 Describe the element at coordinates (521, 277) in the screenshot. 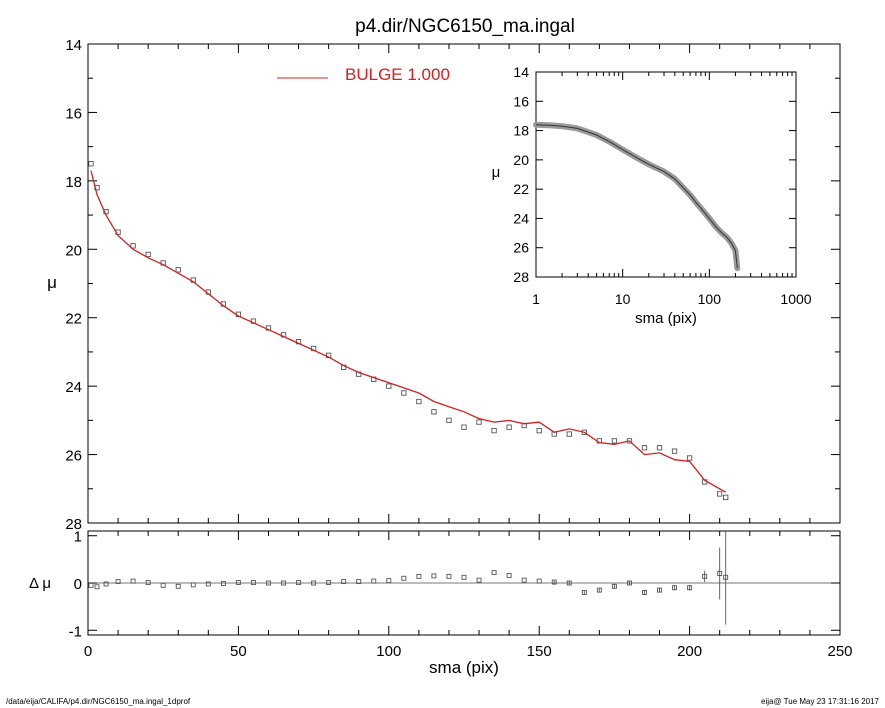

I see `inset-y-tick-label: 28` at that location.